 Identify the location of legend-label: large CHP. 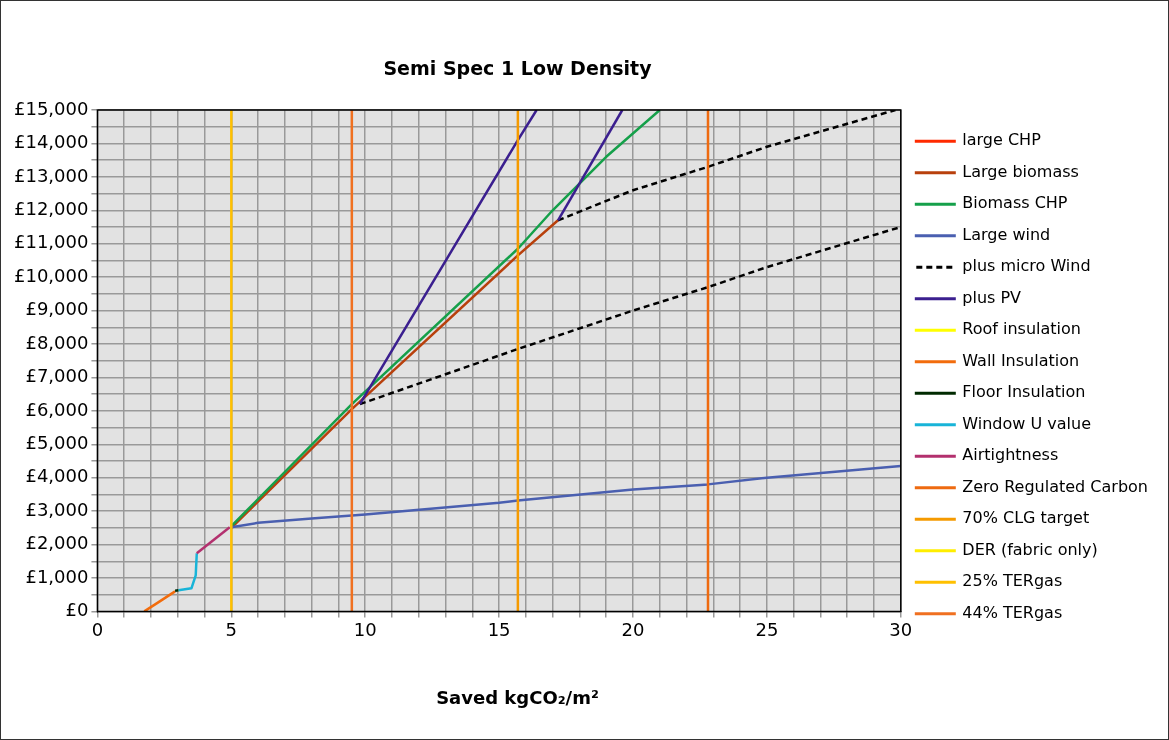
(1002, 140).